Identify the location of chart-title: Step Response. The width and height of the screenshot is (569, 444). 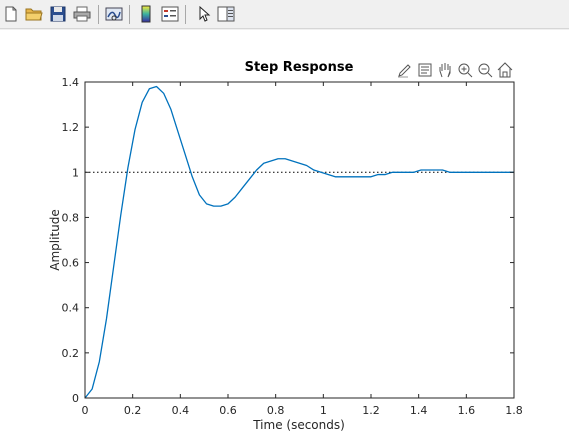
(299, 67).